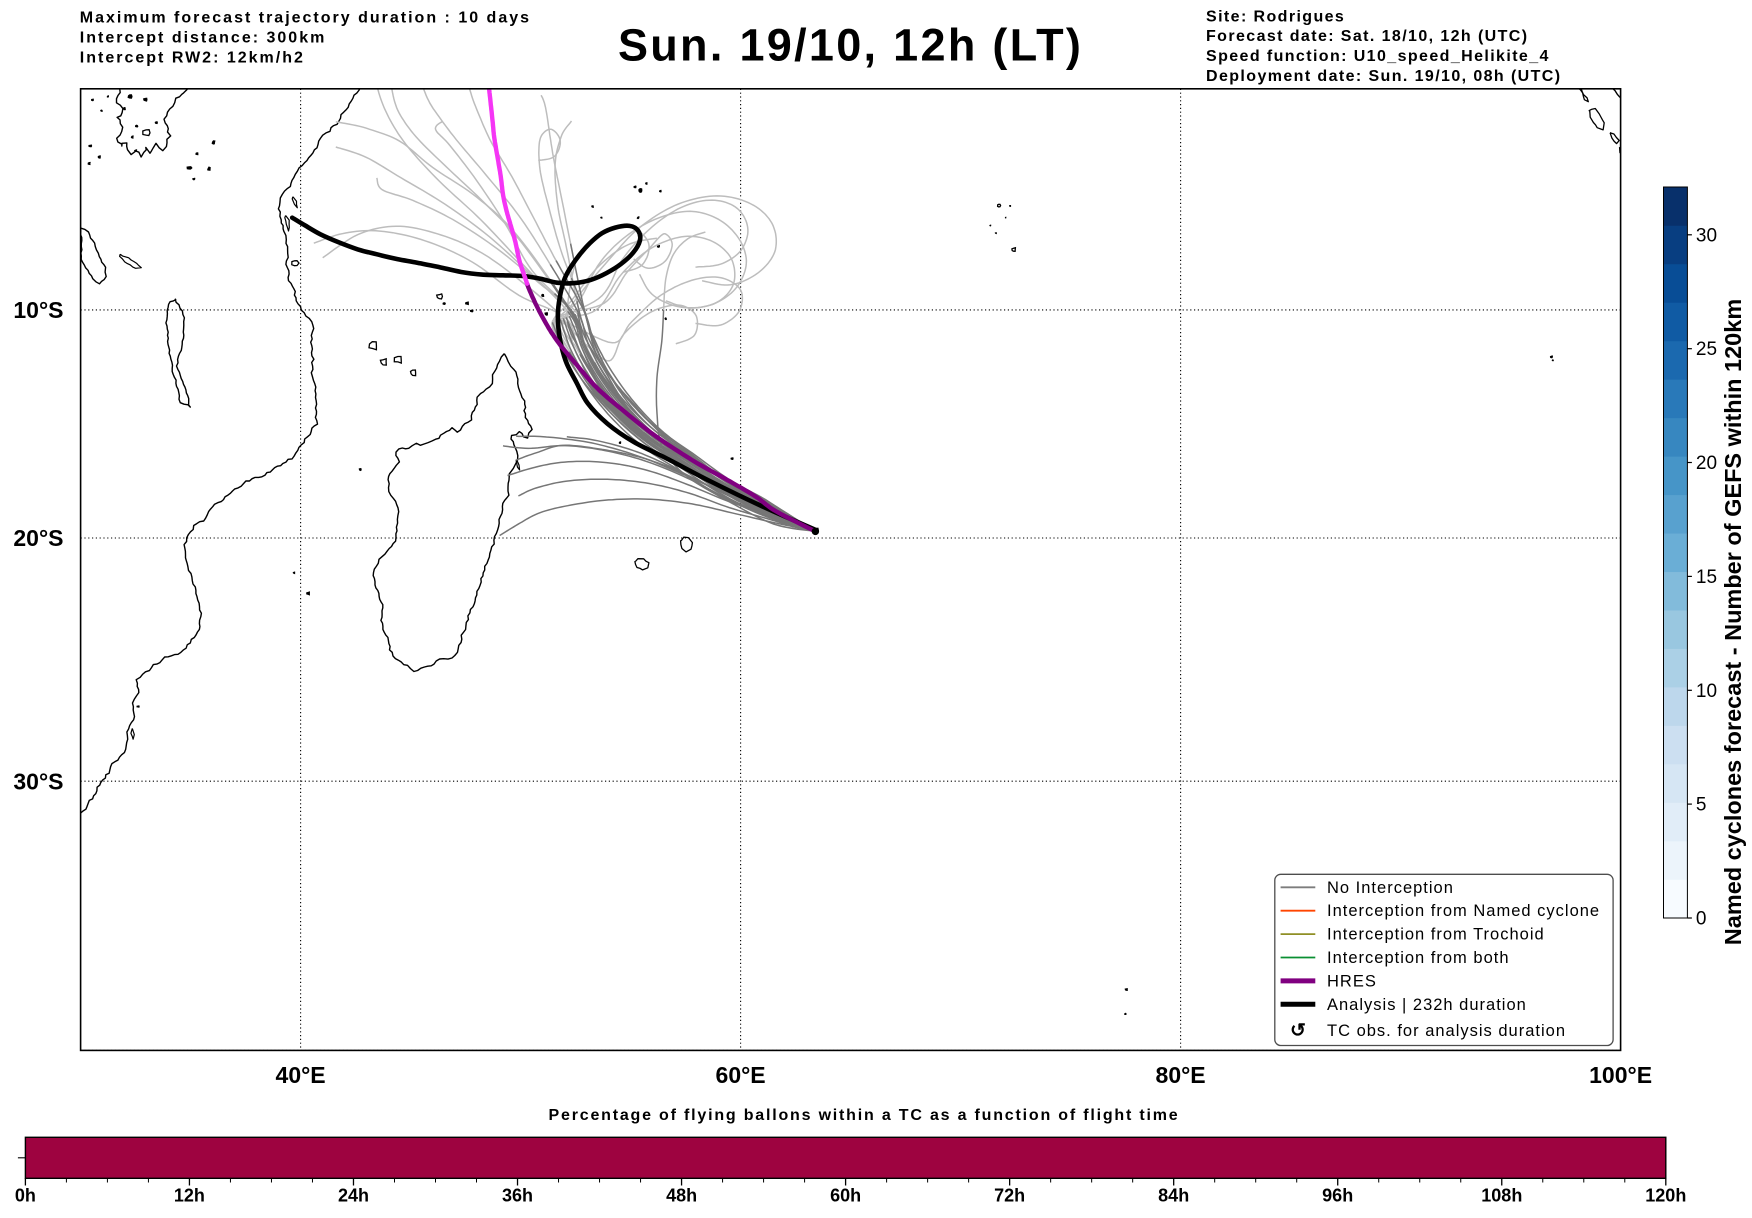 The height and width of the screenshot is (1218, 1752). I want to click on svg-text: 40°E, so click(301, 1075).